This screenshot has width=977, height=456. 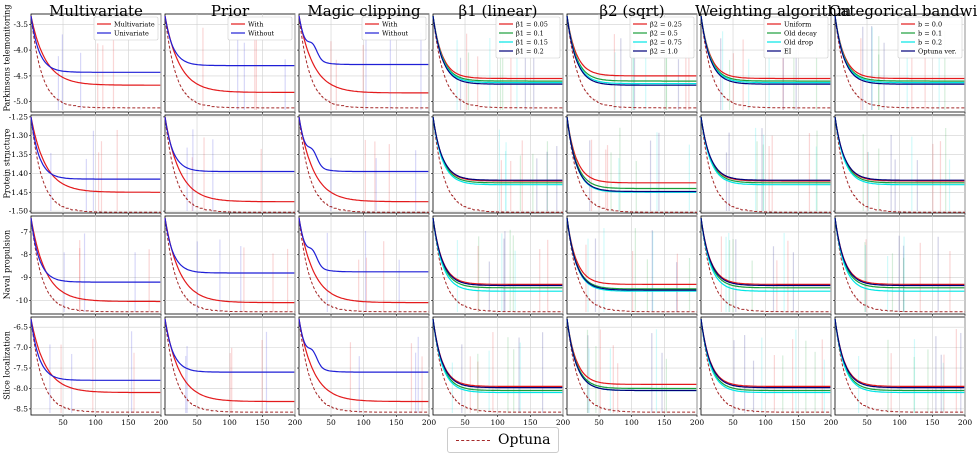 I want to click on legend-label: β2 = 0.25, so click(x=666, y=24).